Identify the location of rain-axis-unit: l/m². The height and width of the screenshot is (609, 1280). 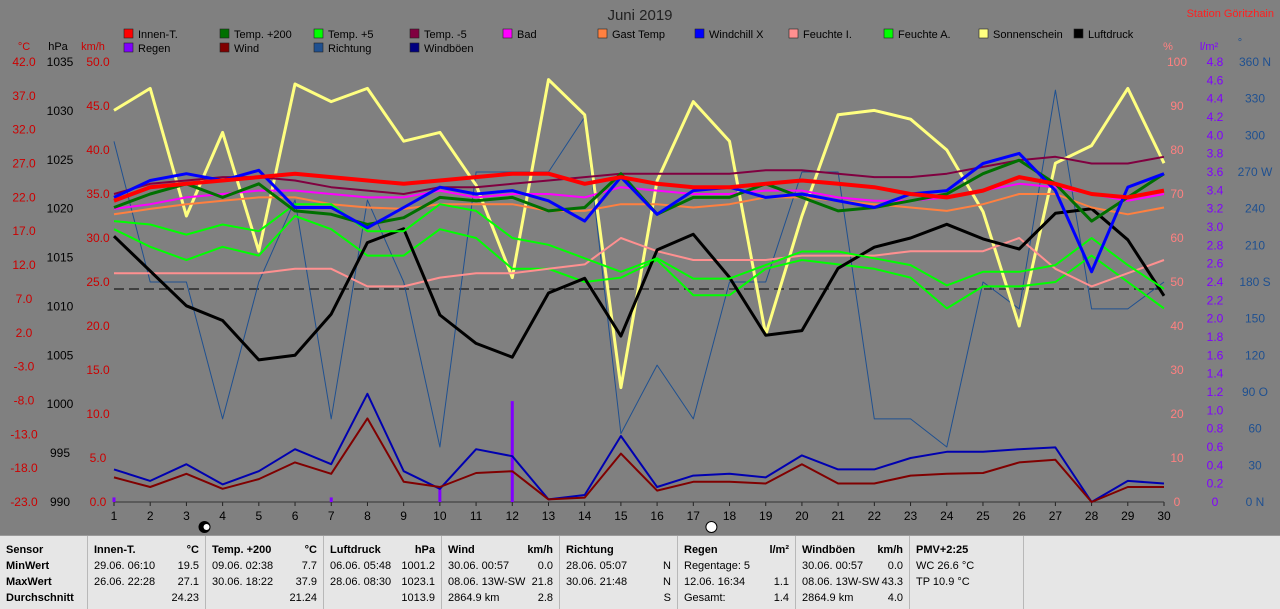
(1209, 47).